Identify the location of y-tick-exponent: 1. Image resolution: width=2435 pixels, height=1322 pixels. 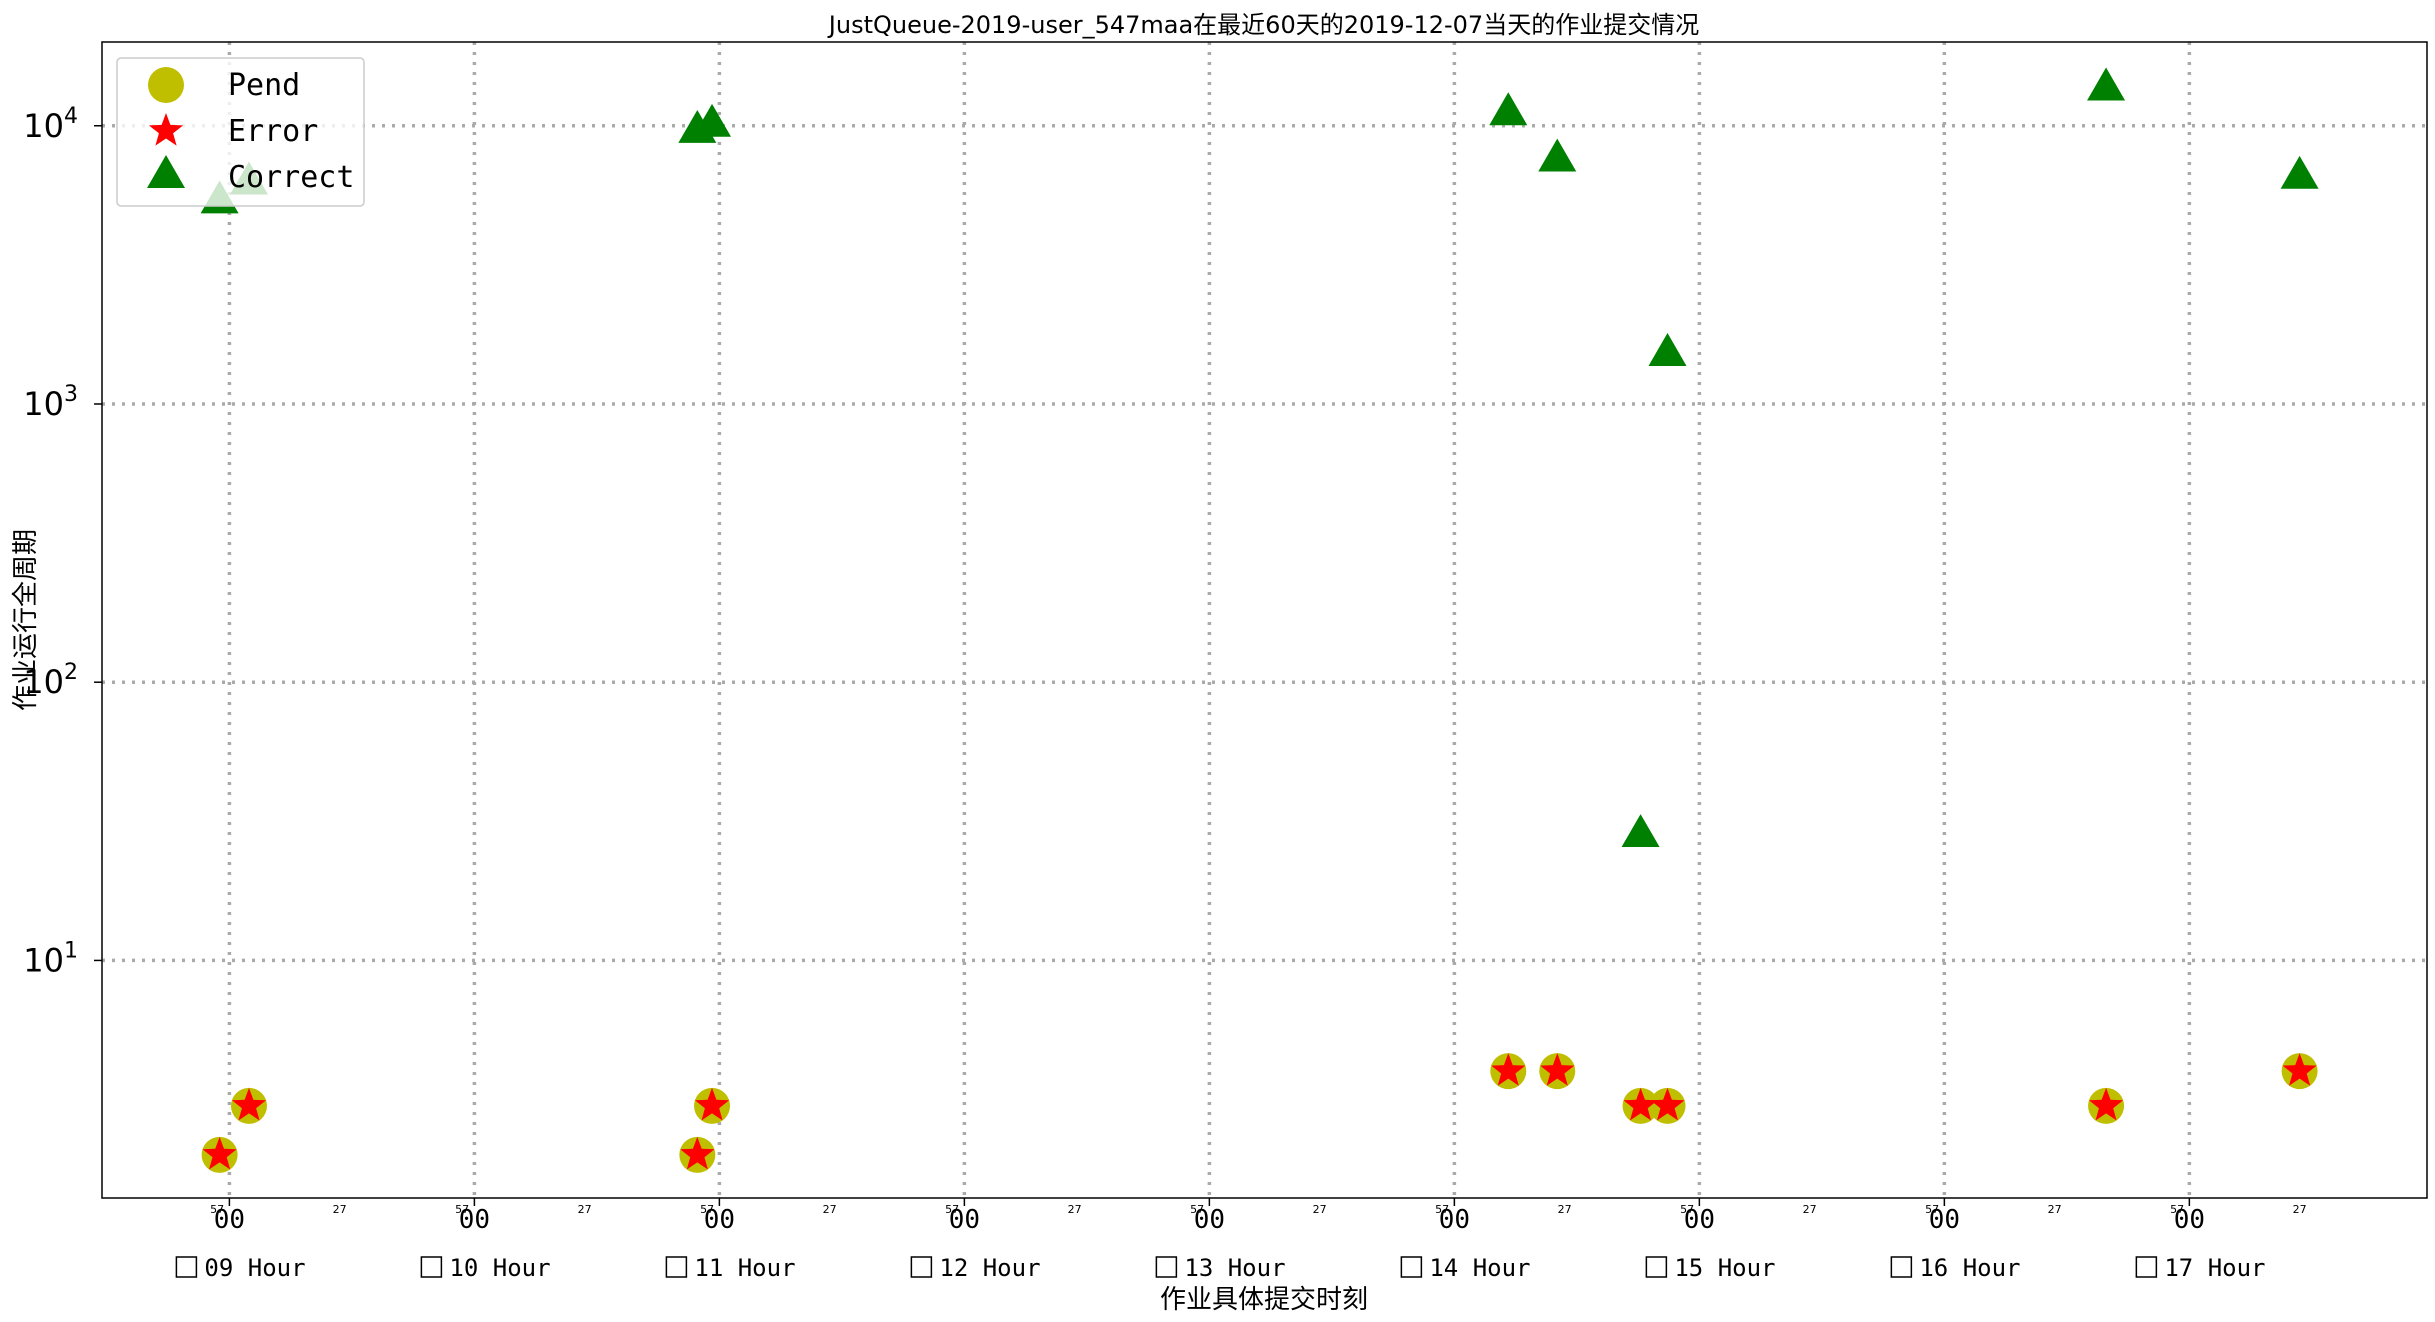
(71, 950).